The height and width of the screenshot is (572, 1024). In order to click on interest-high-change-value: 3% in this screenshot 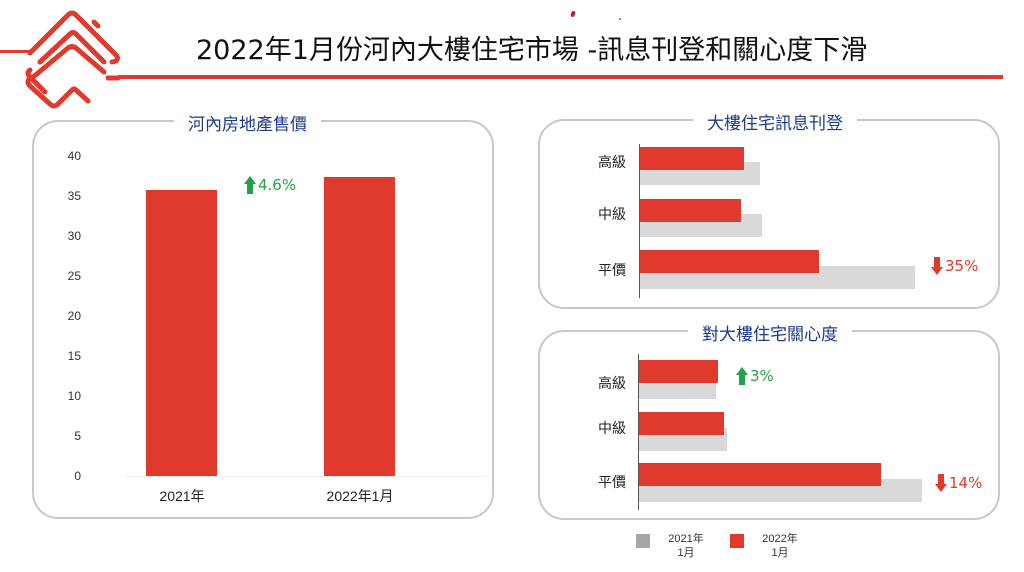, I will do `click(762, 376)`.